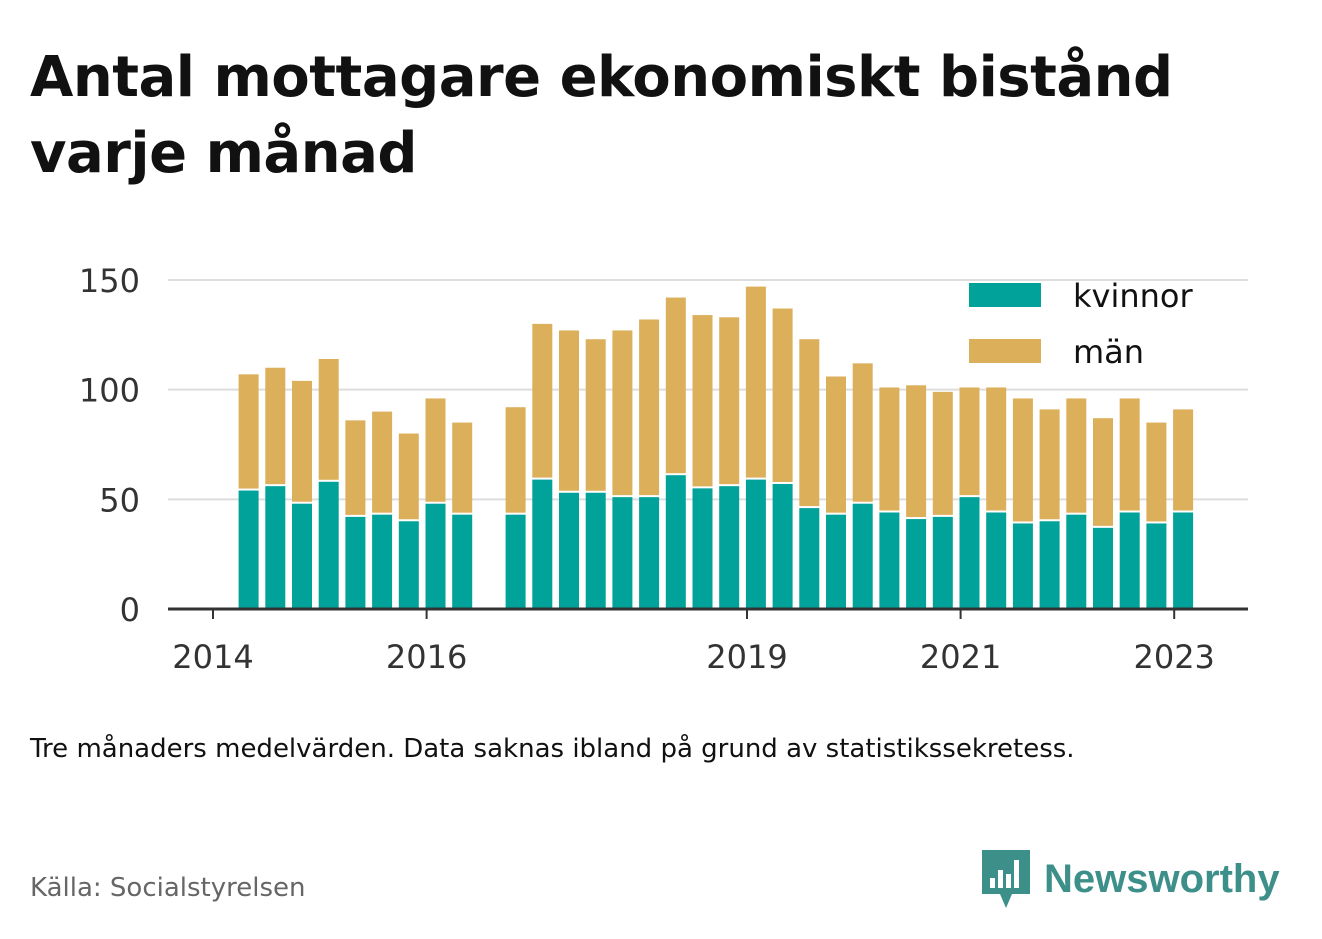  I want to click on legend-label-kvinnor: kvinnor, so click(1133, 296).